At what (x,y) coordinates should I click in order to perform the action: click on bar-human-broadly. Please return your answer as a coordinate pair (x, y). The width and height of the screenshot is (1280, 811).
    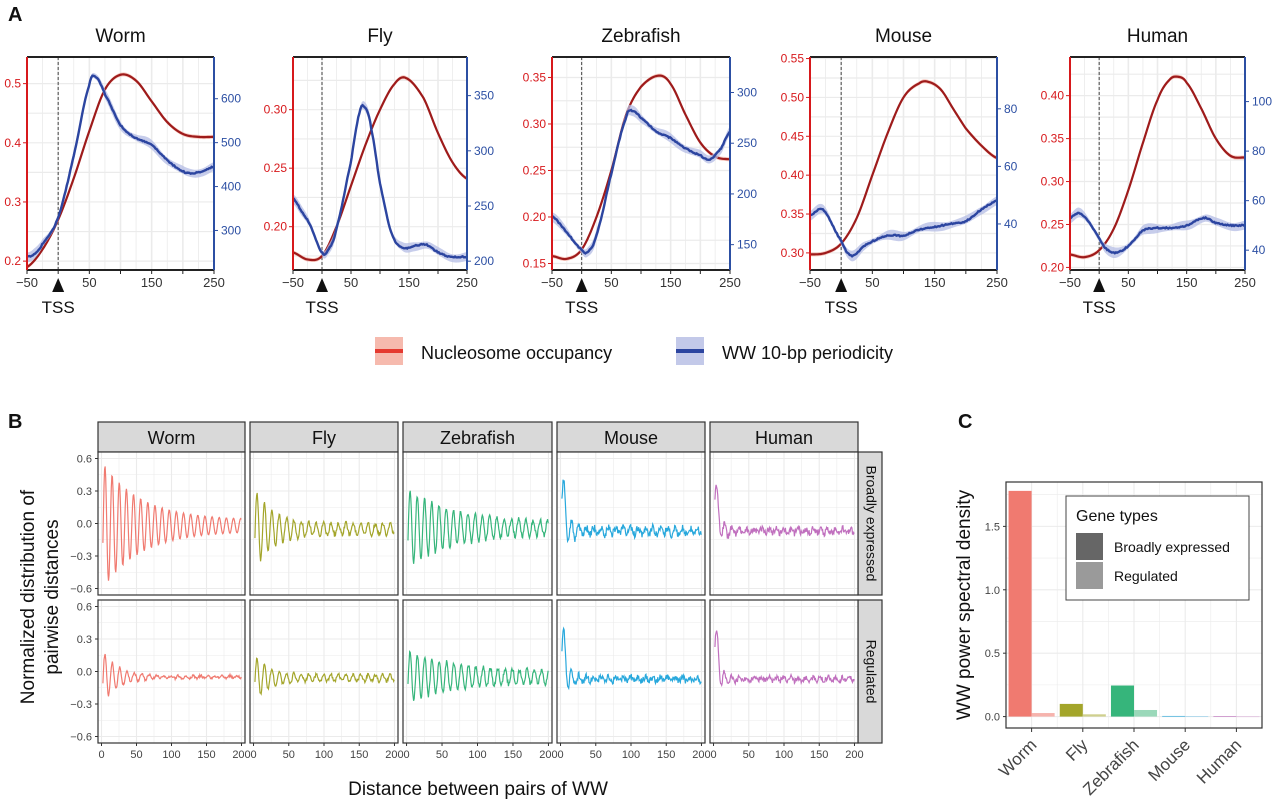
    Looking at the image, I should click on (1225, 716).